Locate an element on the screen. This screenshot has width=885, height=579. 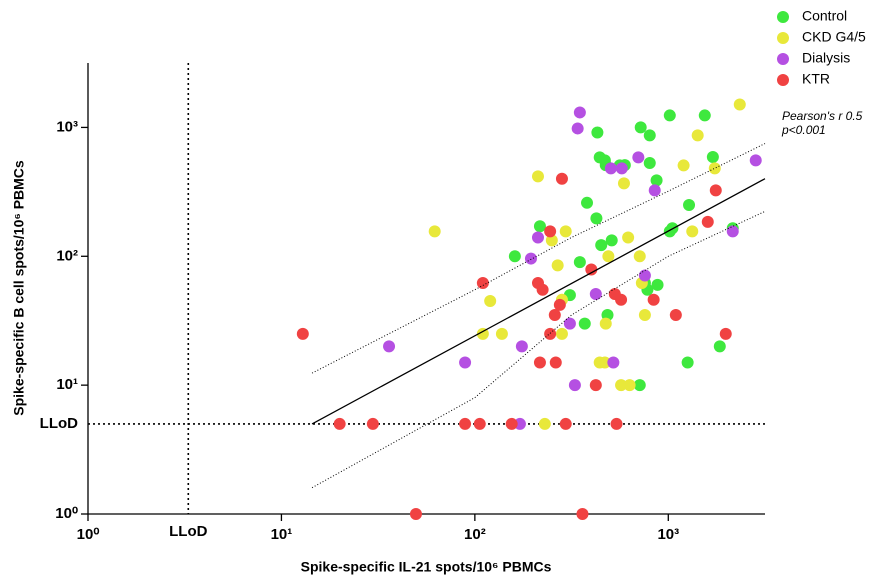
y-axis-title: Spike-specific B cell spots/10⁶ PBMCs is located at coordinates (19, 288).